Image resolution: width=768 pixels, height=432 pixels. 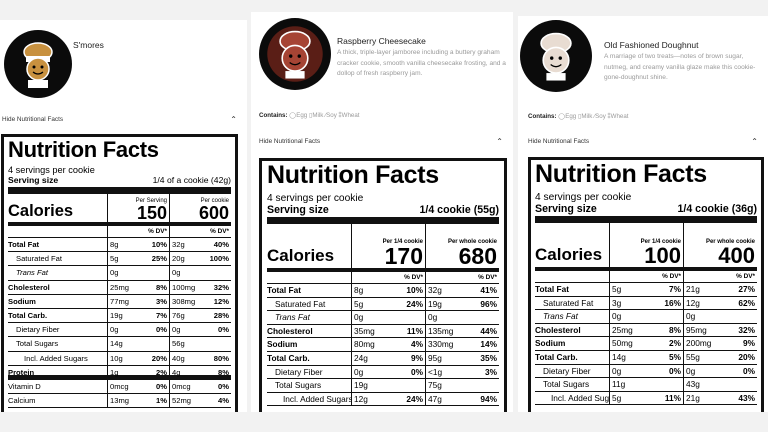 What do you see at coordinates (191, 180) in the screenshot?
I see `serving-size-value: 1/4 of a cookie (42g)` at bounding box center [191, 180].